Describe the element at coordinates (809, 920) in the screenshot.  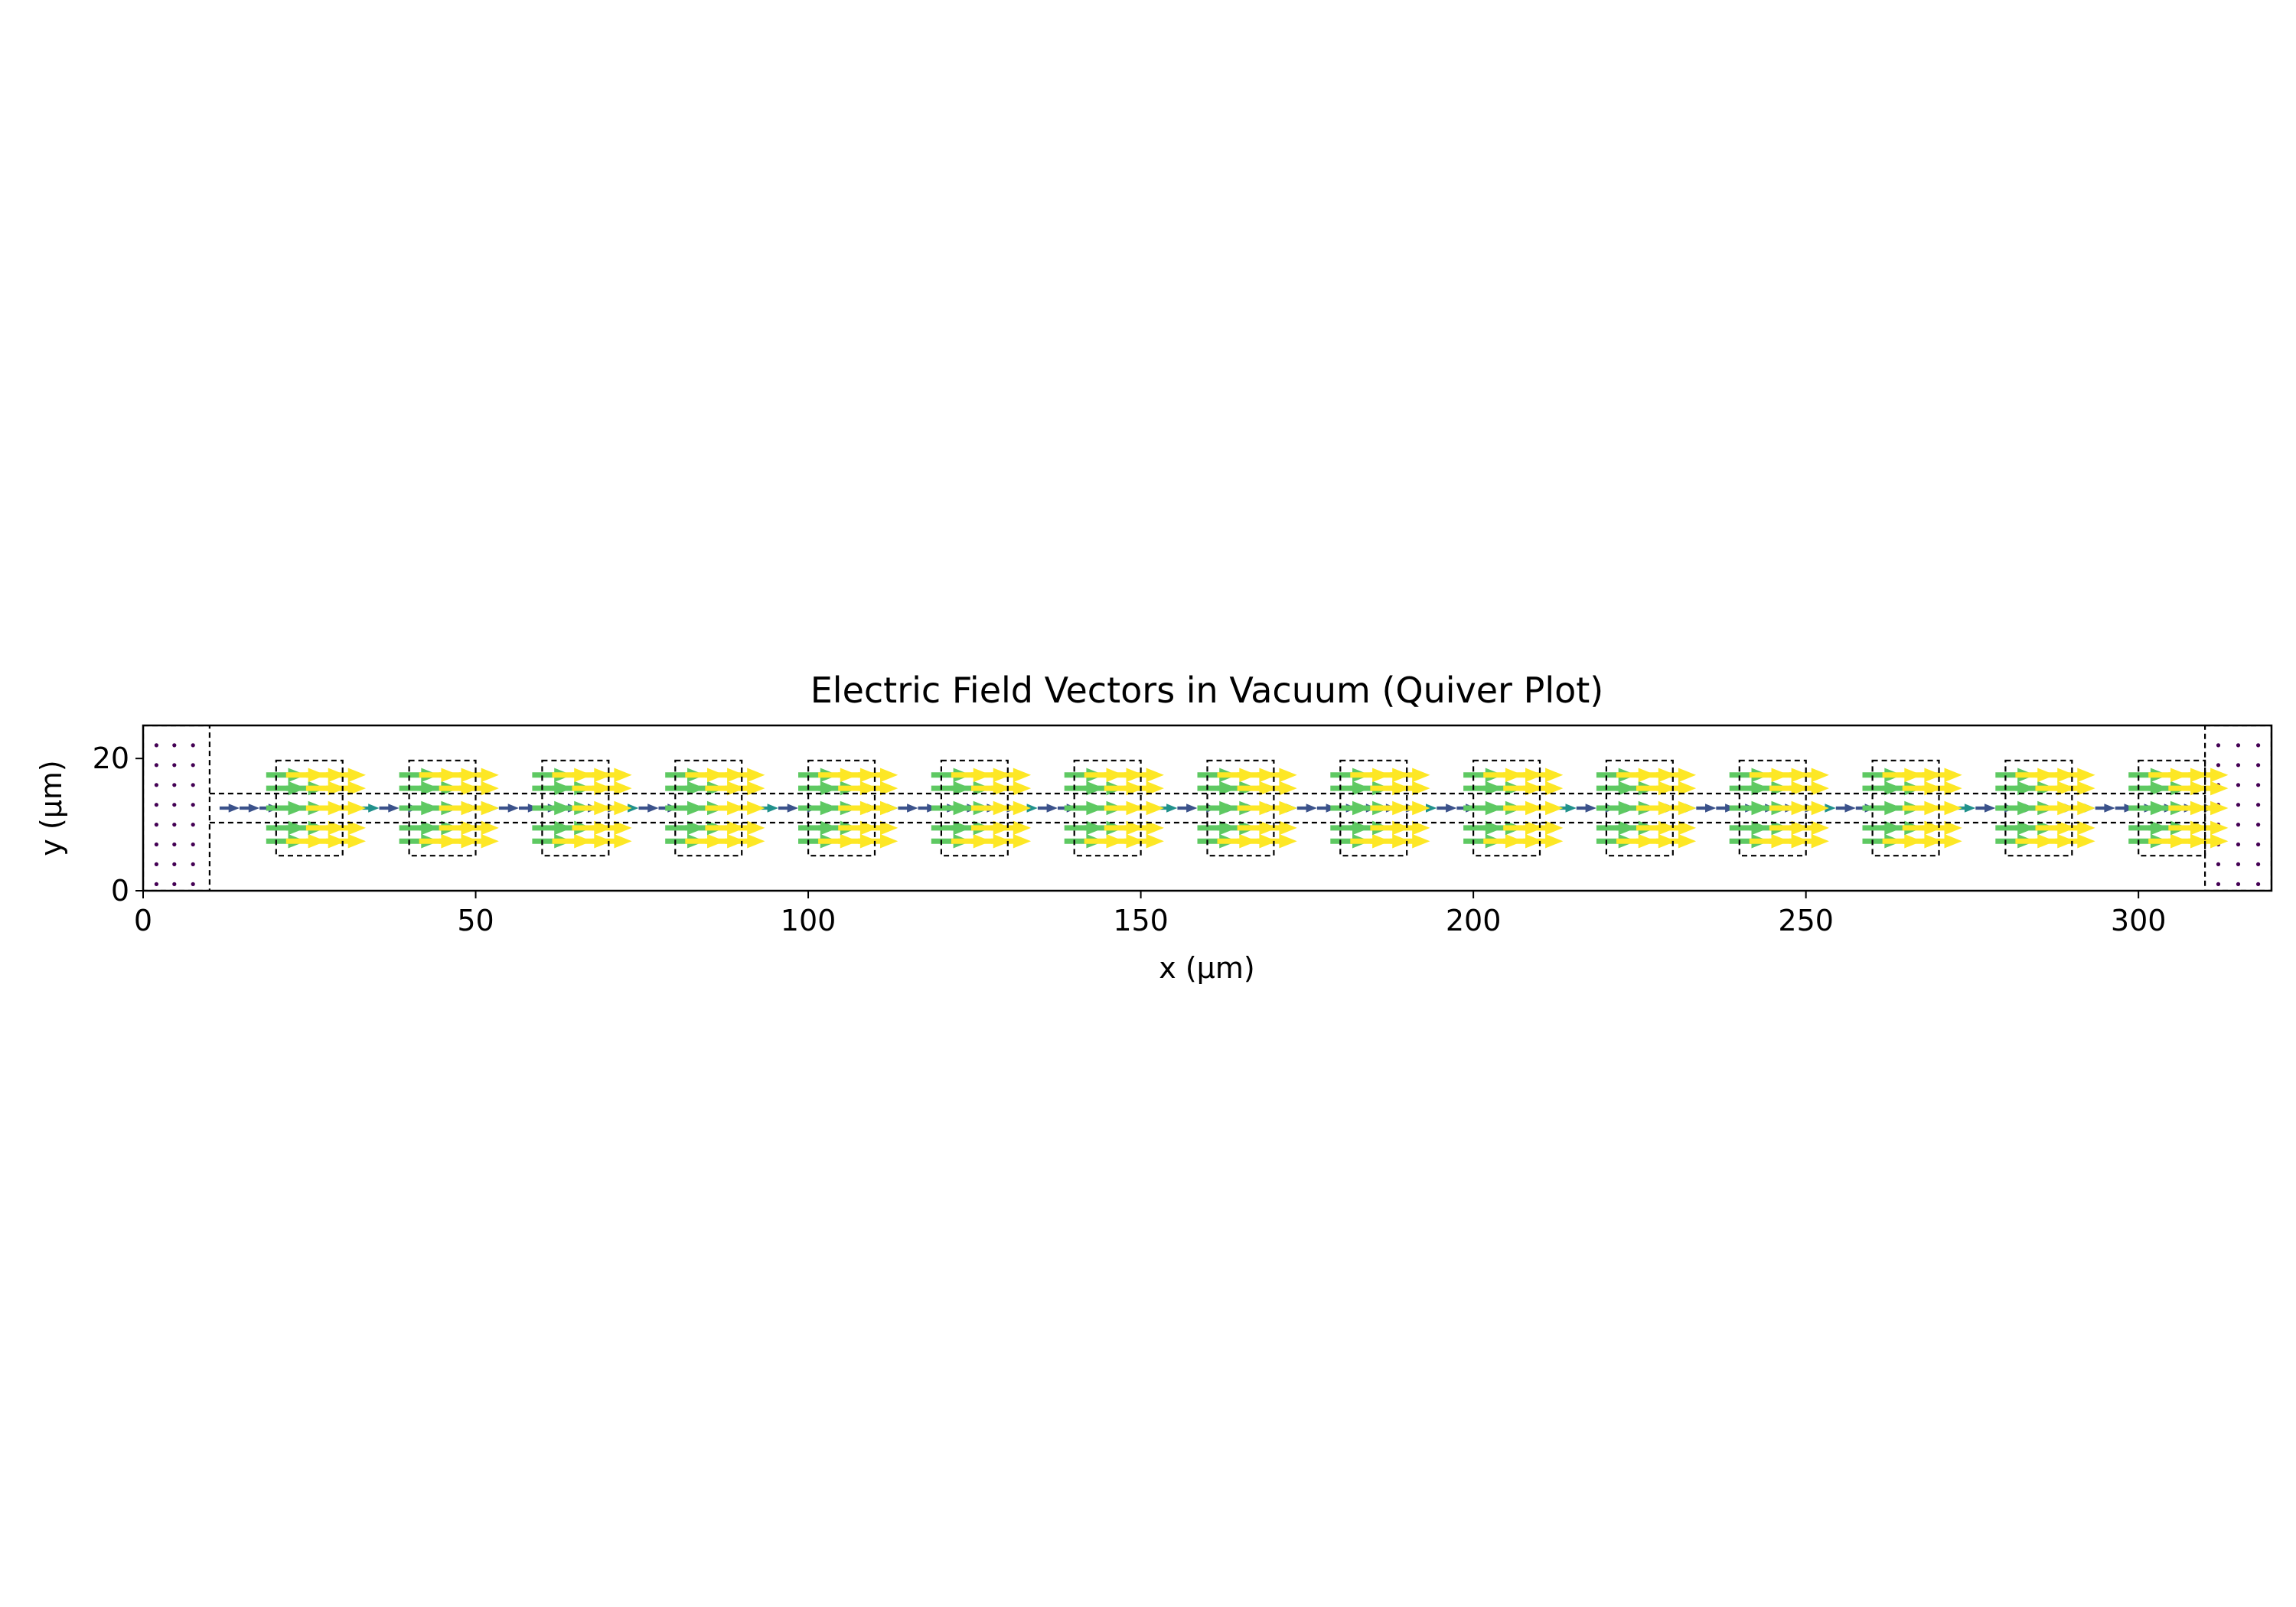
I see `x-tick-label: 100` at that location.